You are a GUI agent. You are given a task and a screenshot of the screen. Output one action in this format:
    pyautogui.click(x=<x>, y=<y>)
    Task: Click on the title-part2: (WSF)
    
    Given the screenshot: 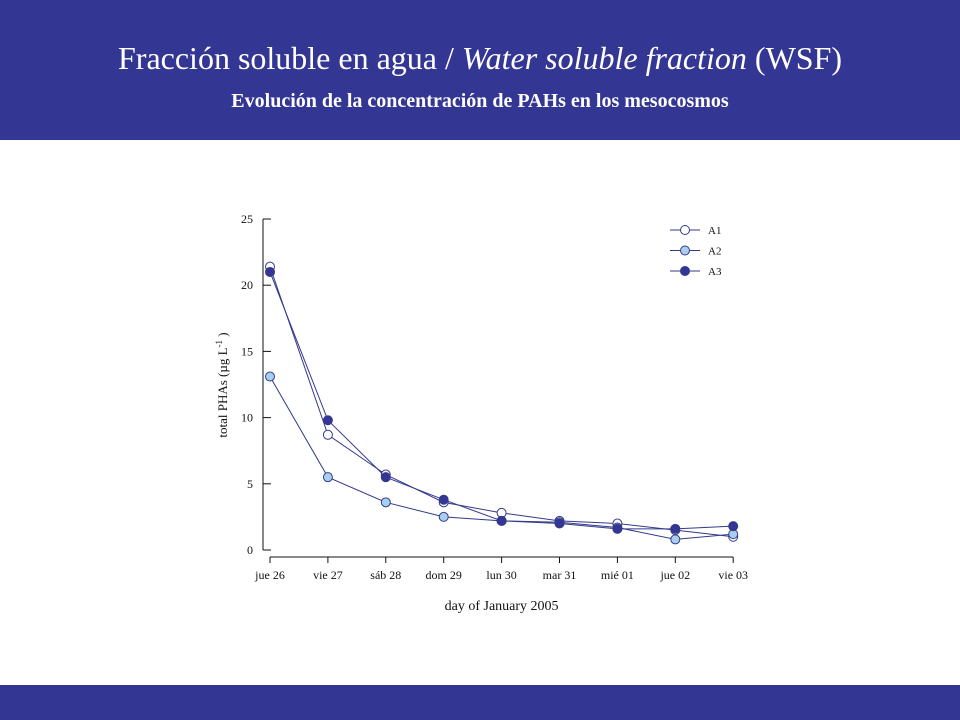 What is the action you would take?
    pyautogui.click(x=794, y=58)
    